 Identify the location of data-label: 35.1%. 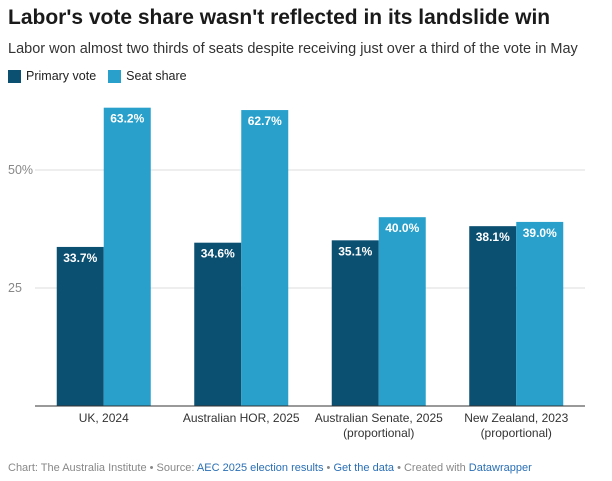
(355, 251).